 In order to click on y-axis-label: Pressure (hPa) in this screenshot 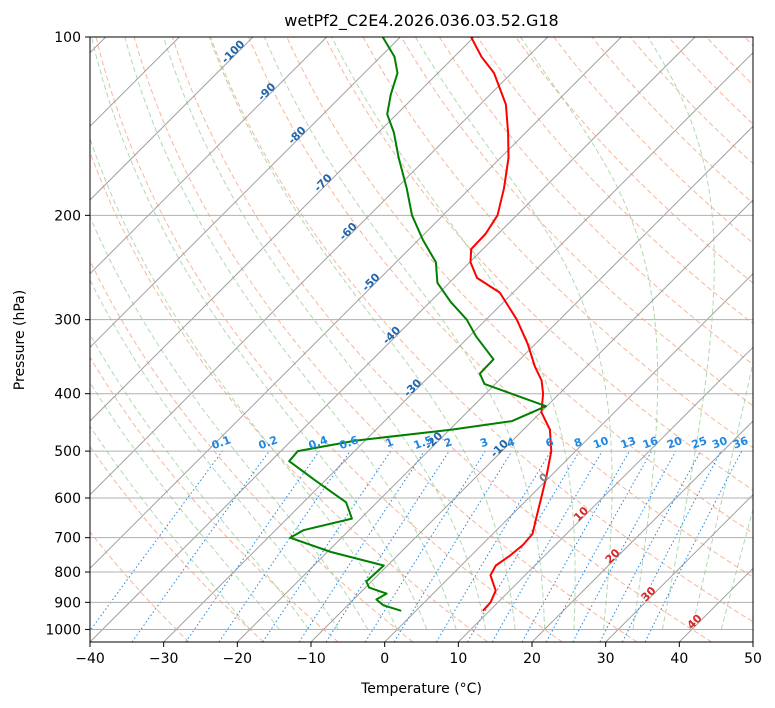, I will do `click(20, 340)`.